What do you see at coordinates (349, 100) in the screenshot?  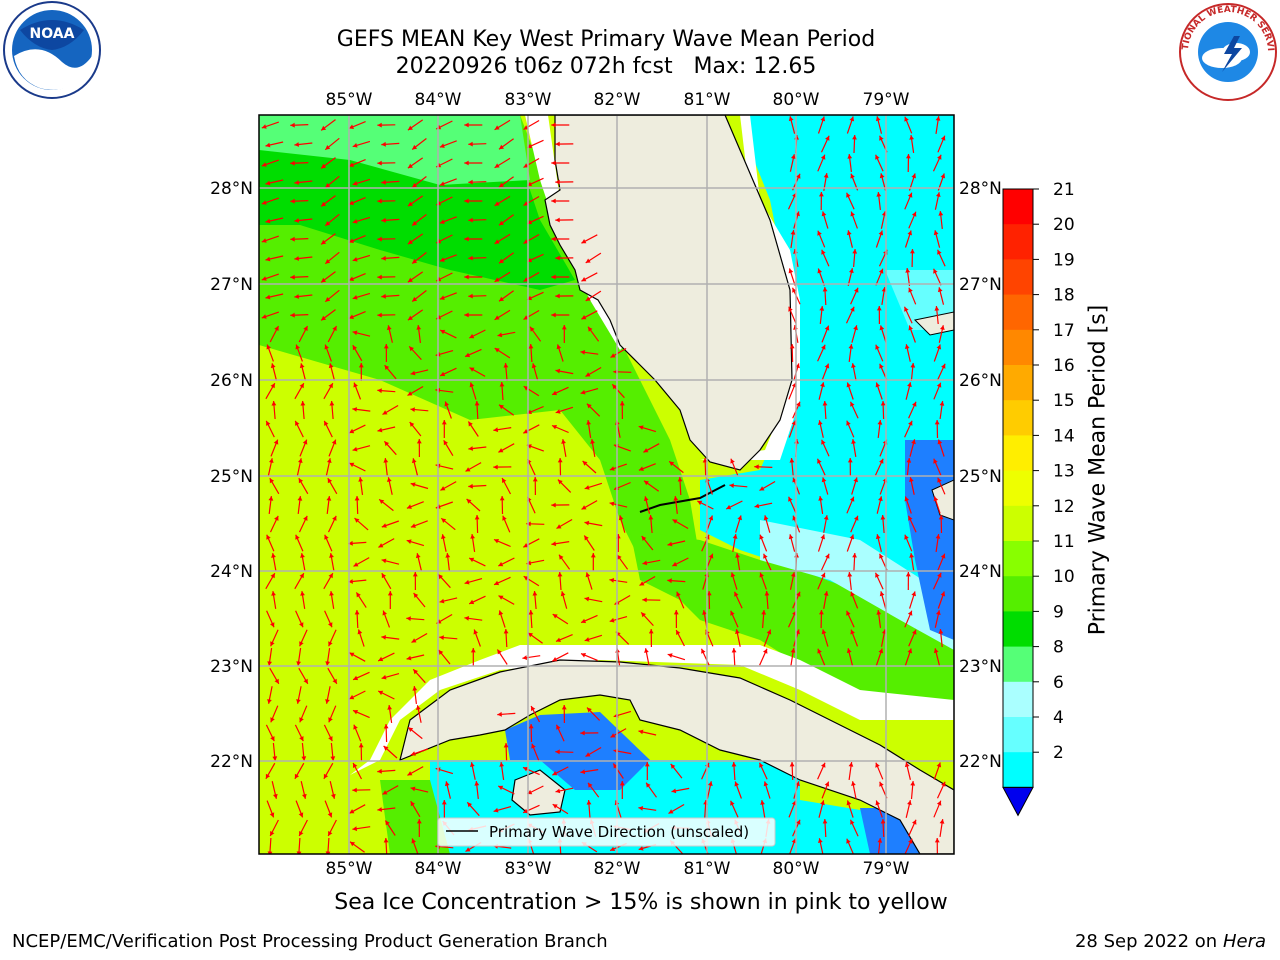 I see `lon-label-top: 85°W` at bounding box center [349, 100].